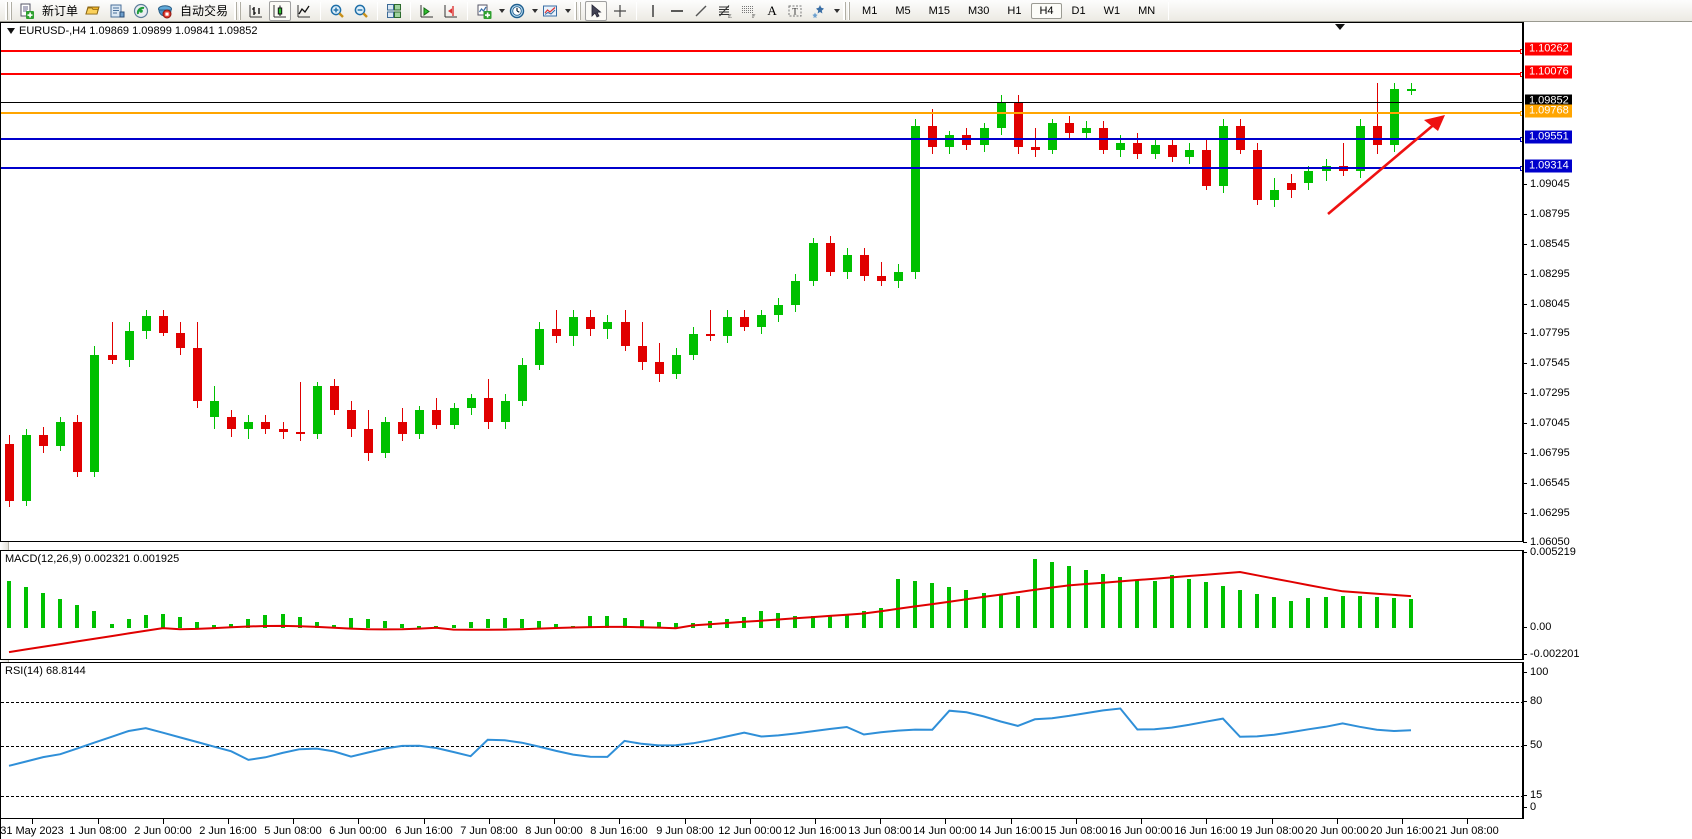  Describe the element at coordinates (361, 11) in the screenshot. I see `zoom-out-icon` at that location.